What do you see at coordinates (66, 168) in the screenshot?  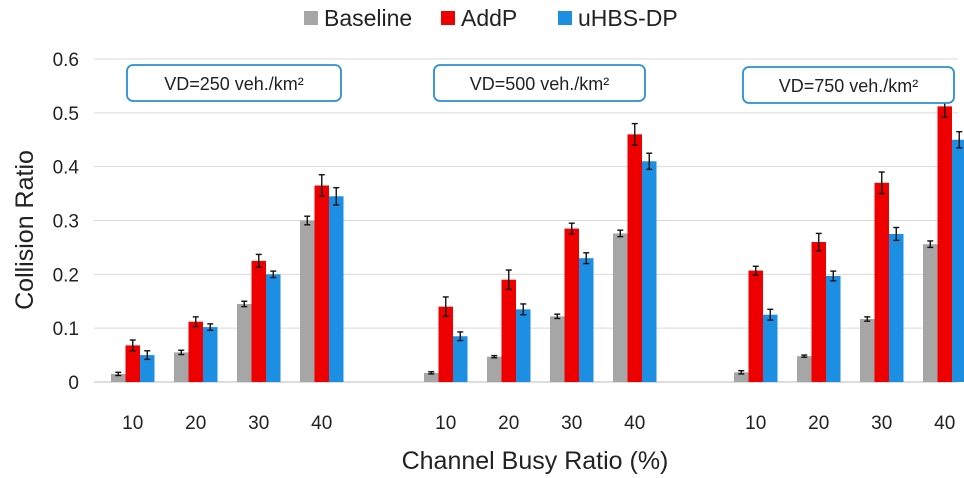 I see `y-tick-label: 0.4` at bounding box center [66, 168].